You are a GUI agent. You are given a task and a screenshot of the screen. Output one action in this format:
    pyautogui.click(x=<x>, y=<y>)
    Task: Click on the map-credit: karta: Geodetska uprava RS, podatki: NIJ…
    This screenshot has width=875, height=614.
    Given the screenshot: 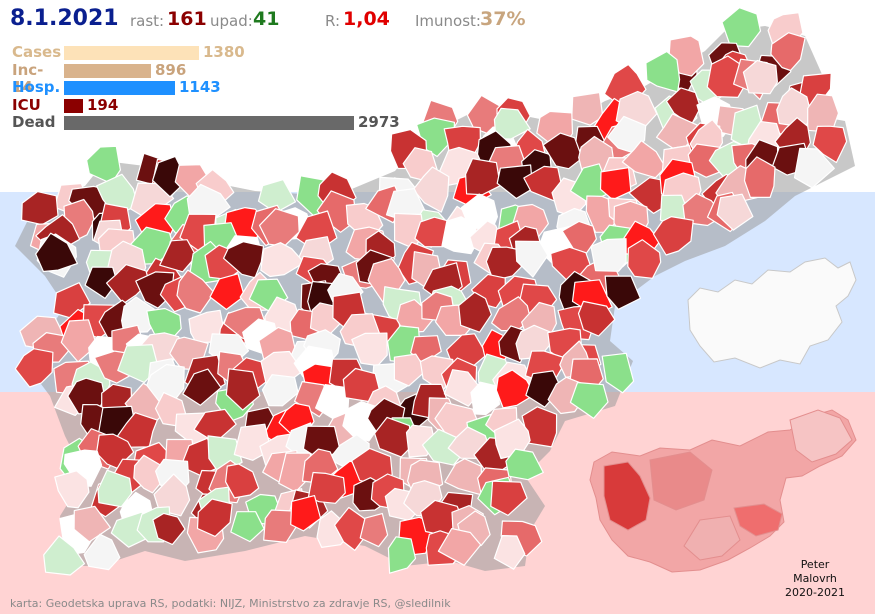 What is the action you would take?
    pyautogui.click(x=230, y=603)
    